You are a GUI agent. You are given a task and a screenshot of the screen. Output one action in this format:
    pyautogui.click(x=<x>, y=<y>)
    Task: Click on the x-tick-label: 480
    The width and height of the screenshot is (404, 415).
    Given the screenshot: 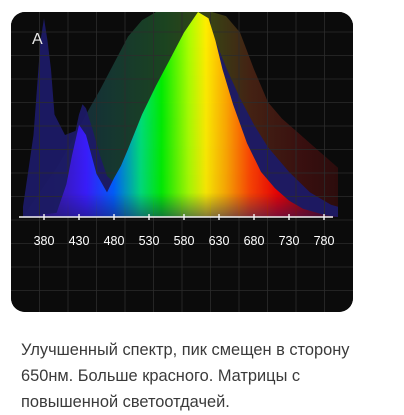 What is the action you would take?
    pyautogui.click(x=114, y=241)
    